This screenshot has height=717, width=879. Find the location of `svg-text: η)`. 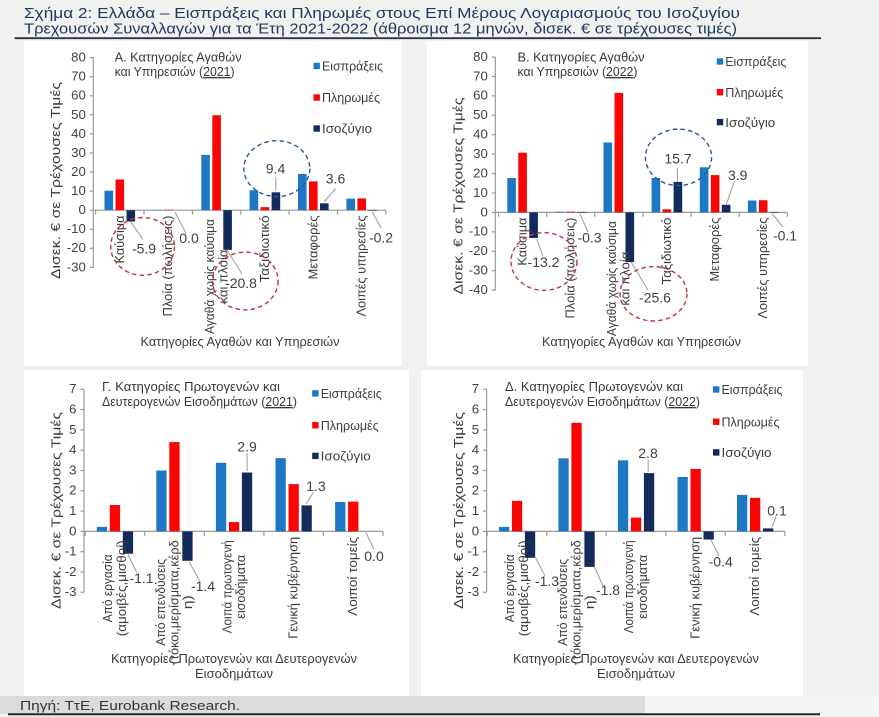

svg-text: η) is located at coordinates (589, 602).